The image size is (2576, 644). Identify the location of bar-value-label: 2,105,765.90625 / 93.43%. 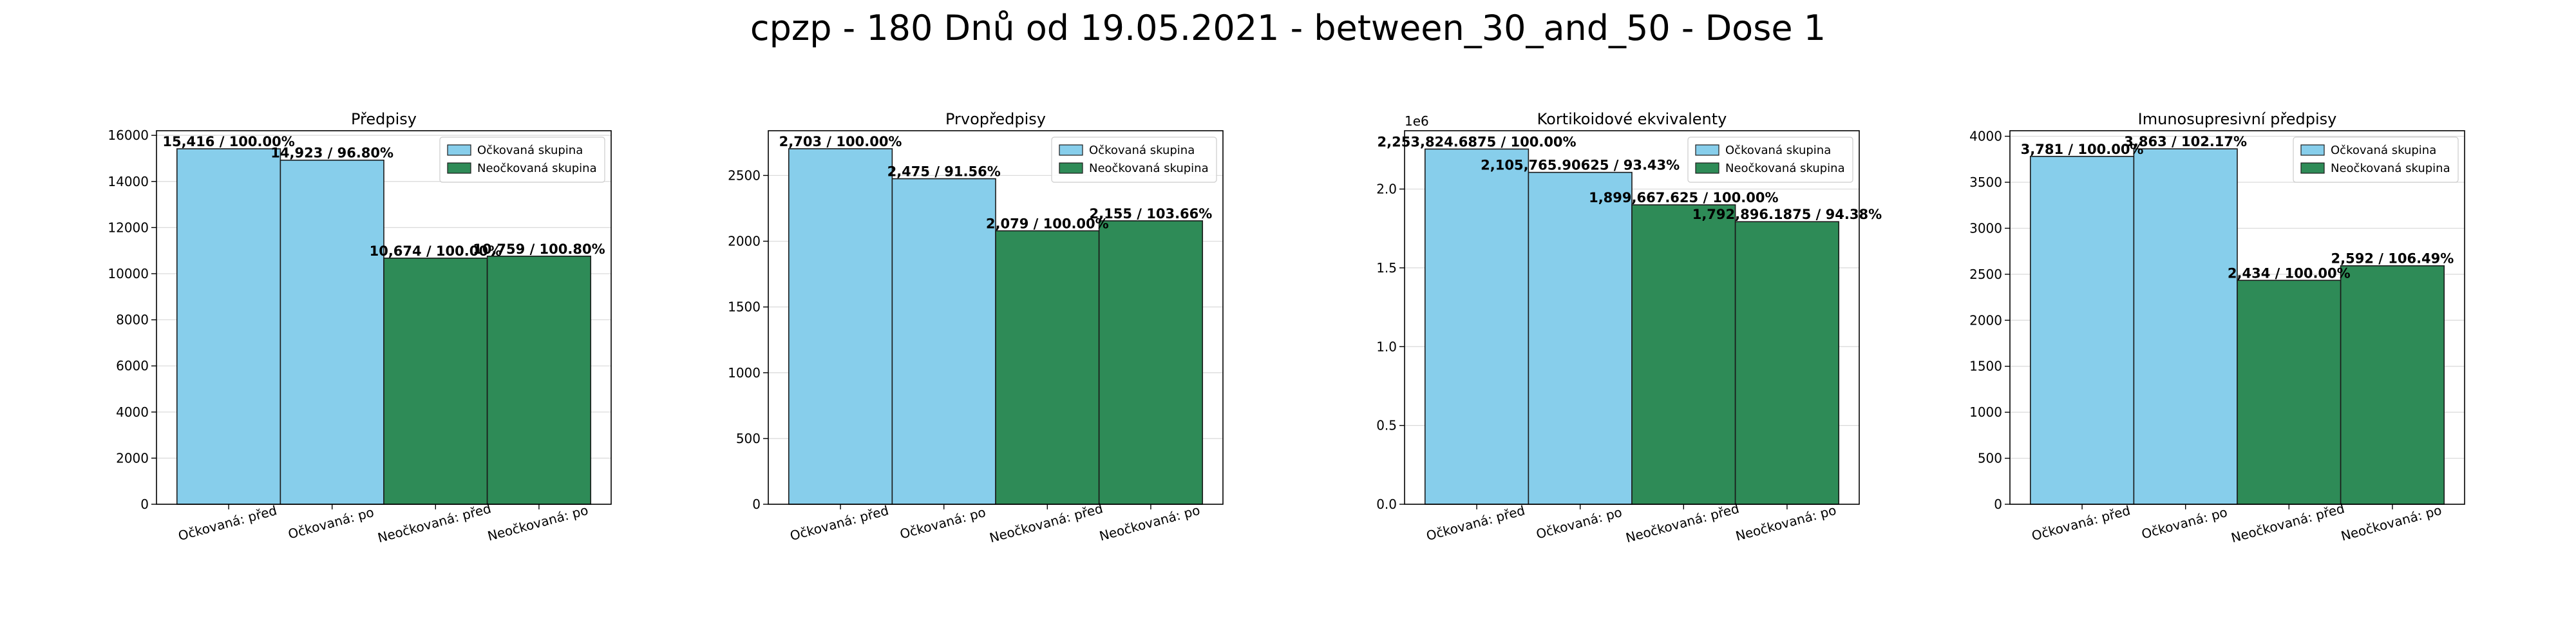
(1580, 166).